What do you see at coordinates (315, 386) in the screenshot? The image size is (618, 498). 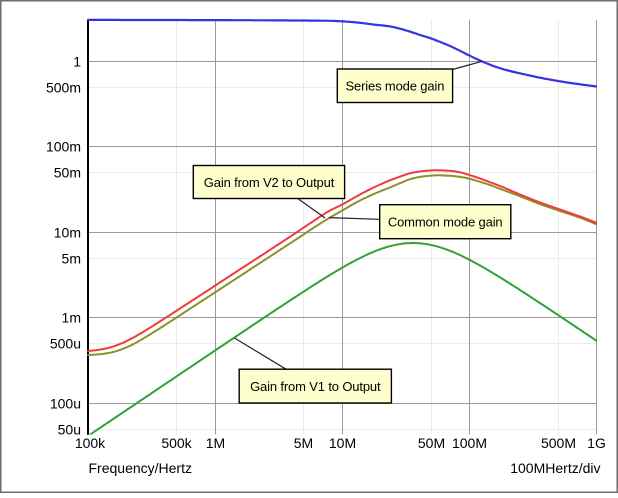 I see `svg-text: Gain from V1 to Output` at bounding box center [315, 386].